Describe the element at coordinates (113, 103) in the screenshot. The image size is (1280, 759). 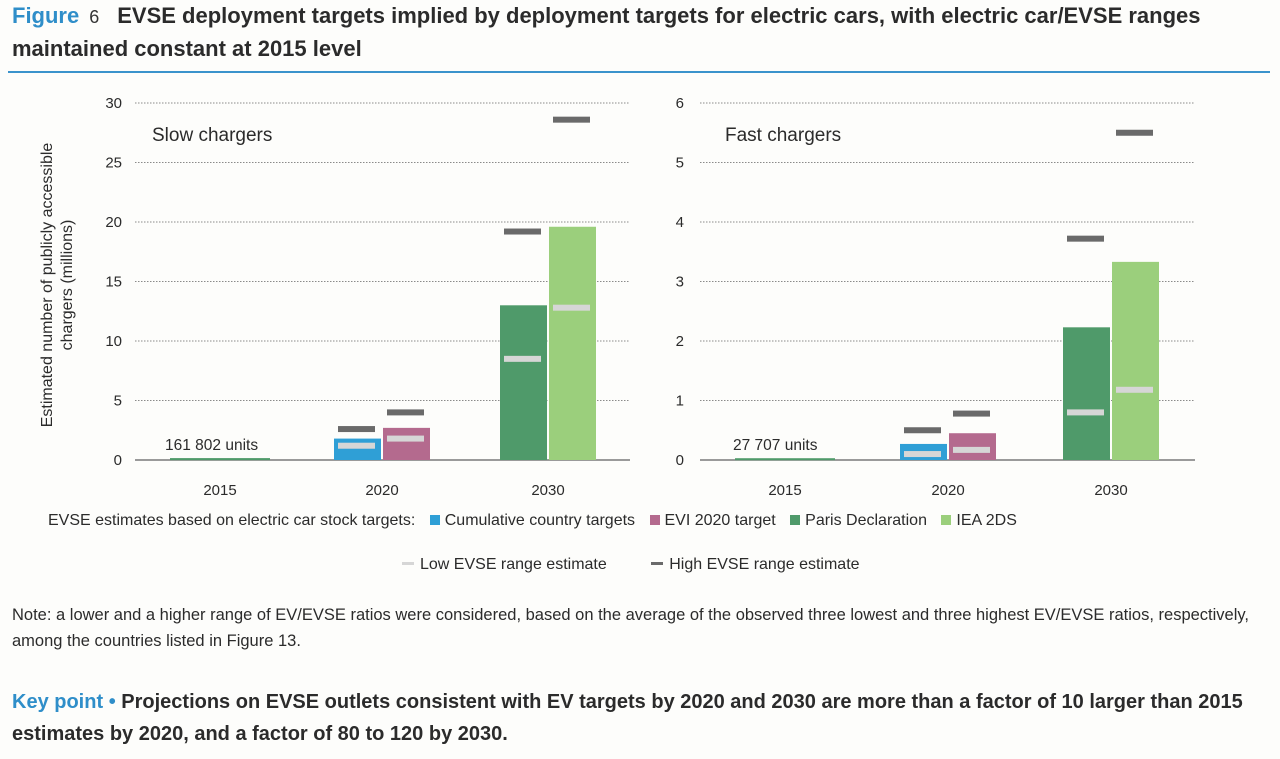
I see `y-tick-label: 30` at that location.